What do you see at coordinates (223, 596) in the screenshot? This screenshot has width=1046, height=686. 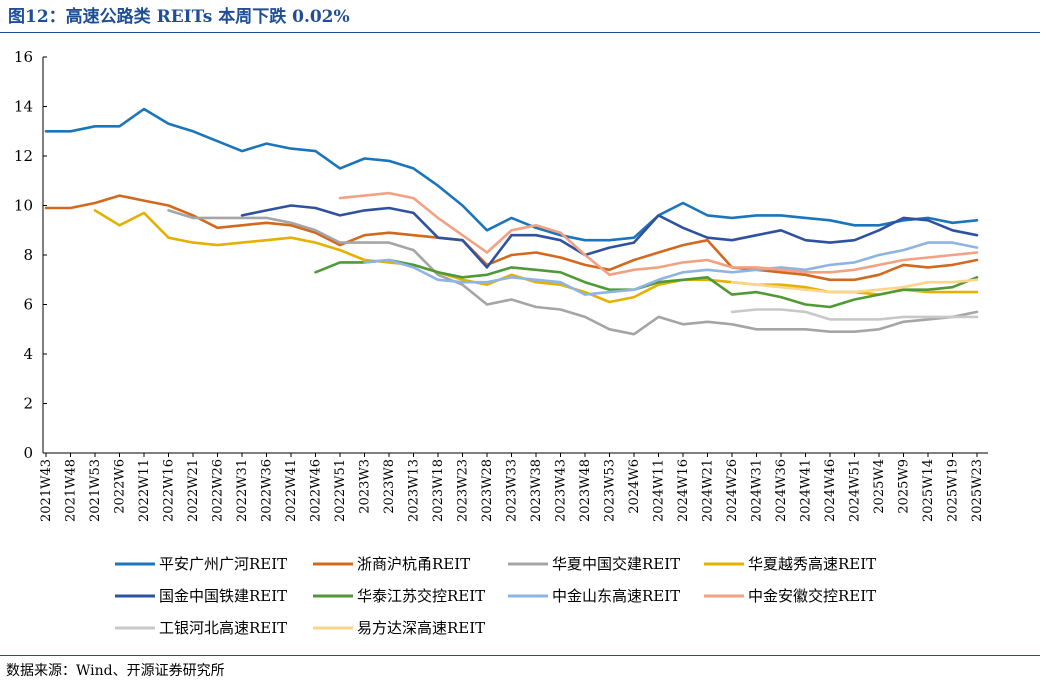 I see `legend-label: 国金中国铁建REIT` at bounding box center [223, 596].